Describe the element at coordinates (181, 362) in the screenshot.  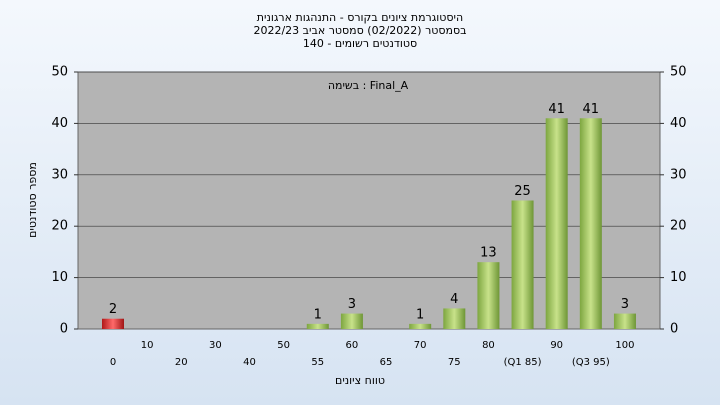
I see `x-tick-label: 20` at that location.